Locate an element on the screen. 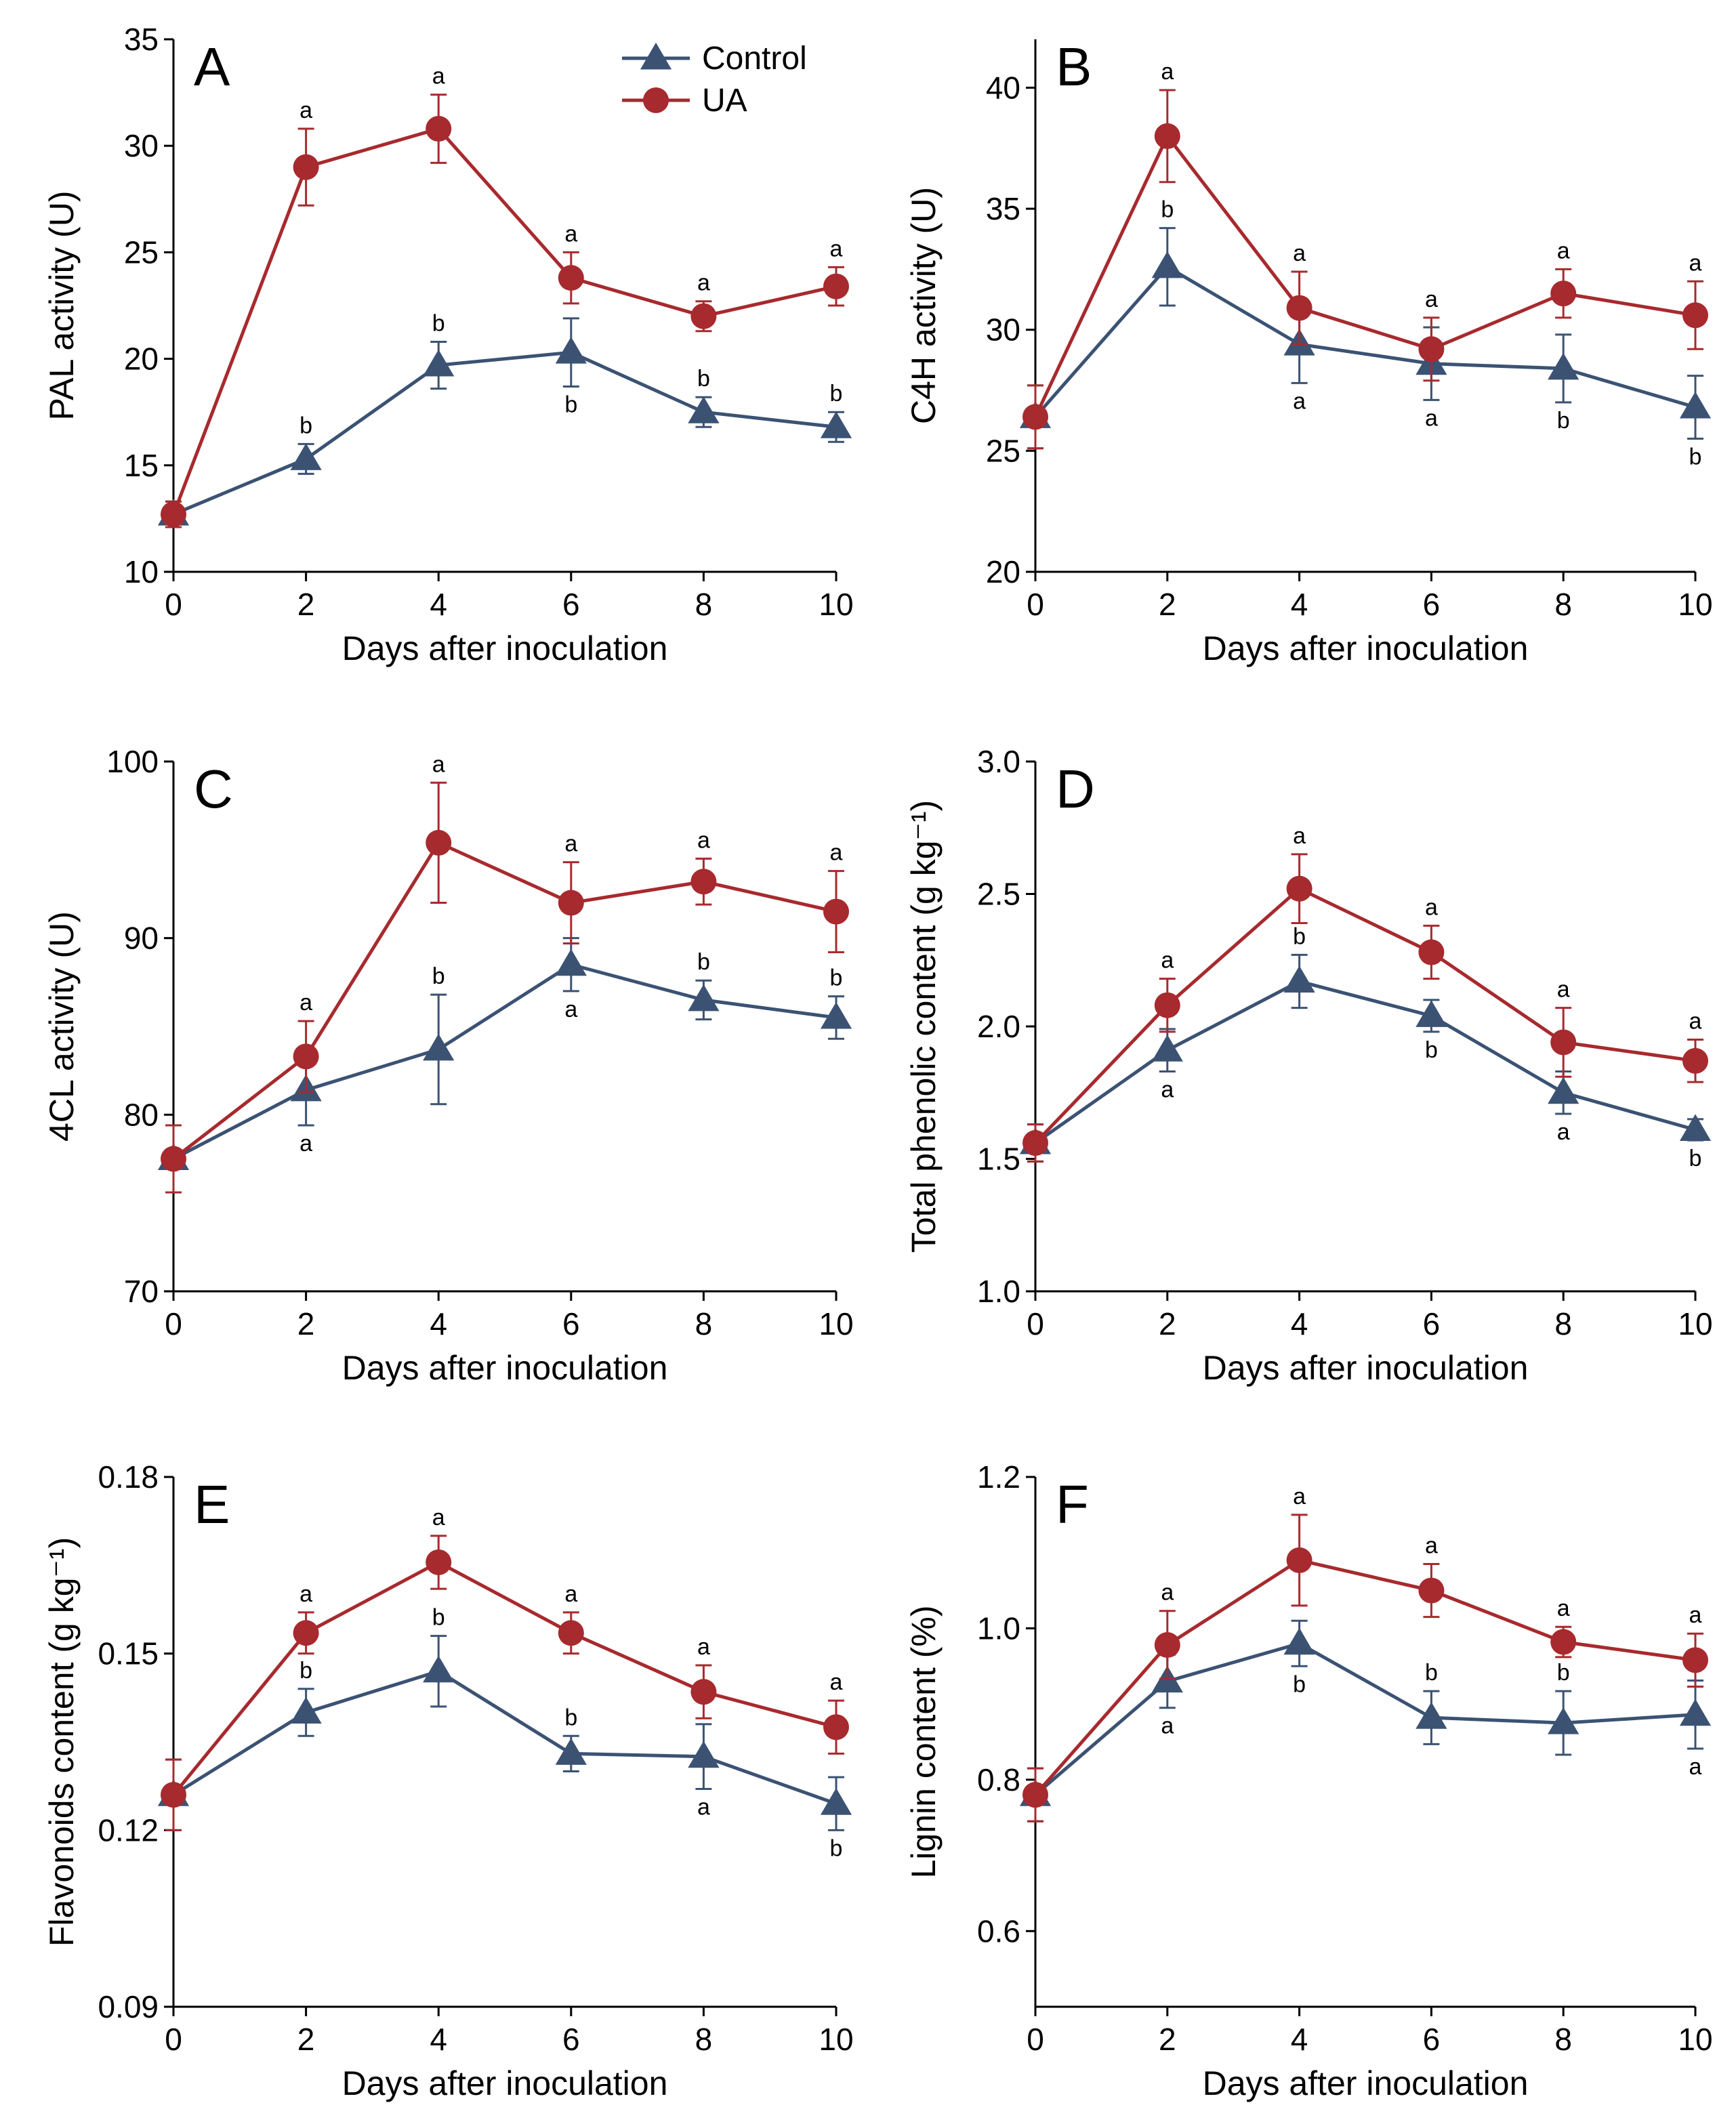 This screenshot has width=1736, height=2126. y-tick-label: 20 is located at coordinates (141, 359).